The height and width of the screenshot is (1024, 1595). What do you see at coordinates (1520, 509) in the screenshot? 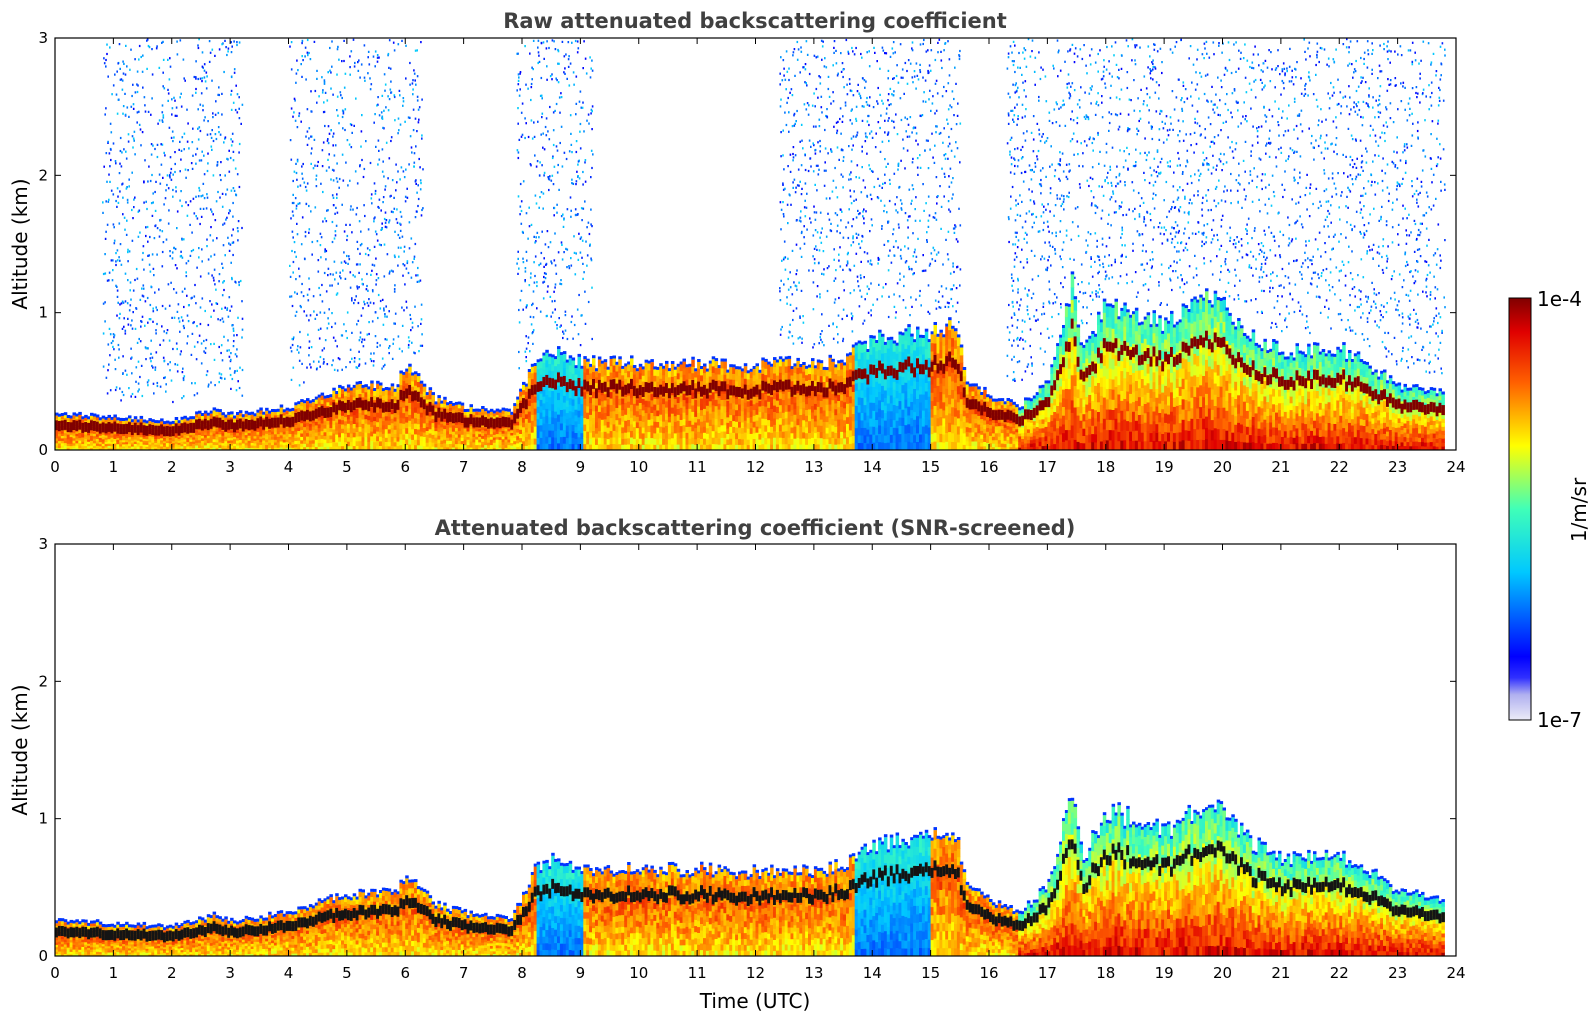
I see `colorbar-gradient` at bounding box center [1520, 509].